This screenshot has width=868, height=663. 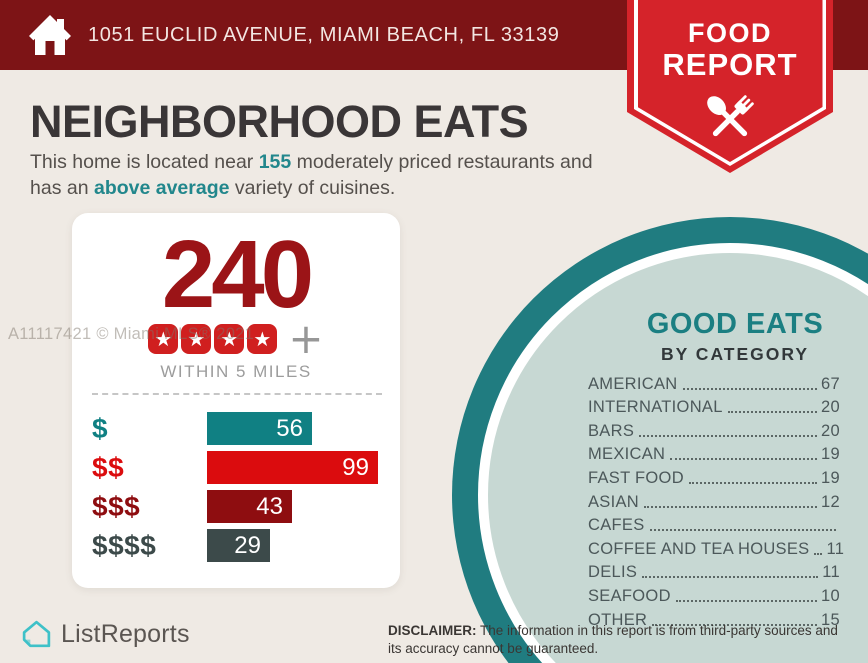 What do you see at coordinates (714, 596) in the screenshot?
I see `category-row: SEAFOOD 10` at bounding box center [714, 596].